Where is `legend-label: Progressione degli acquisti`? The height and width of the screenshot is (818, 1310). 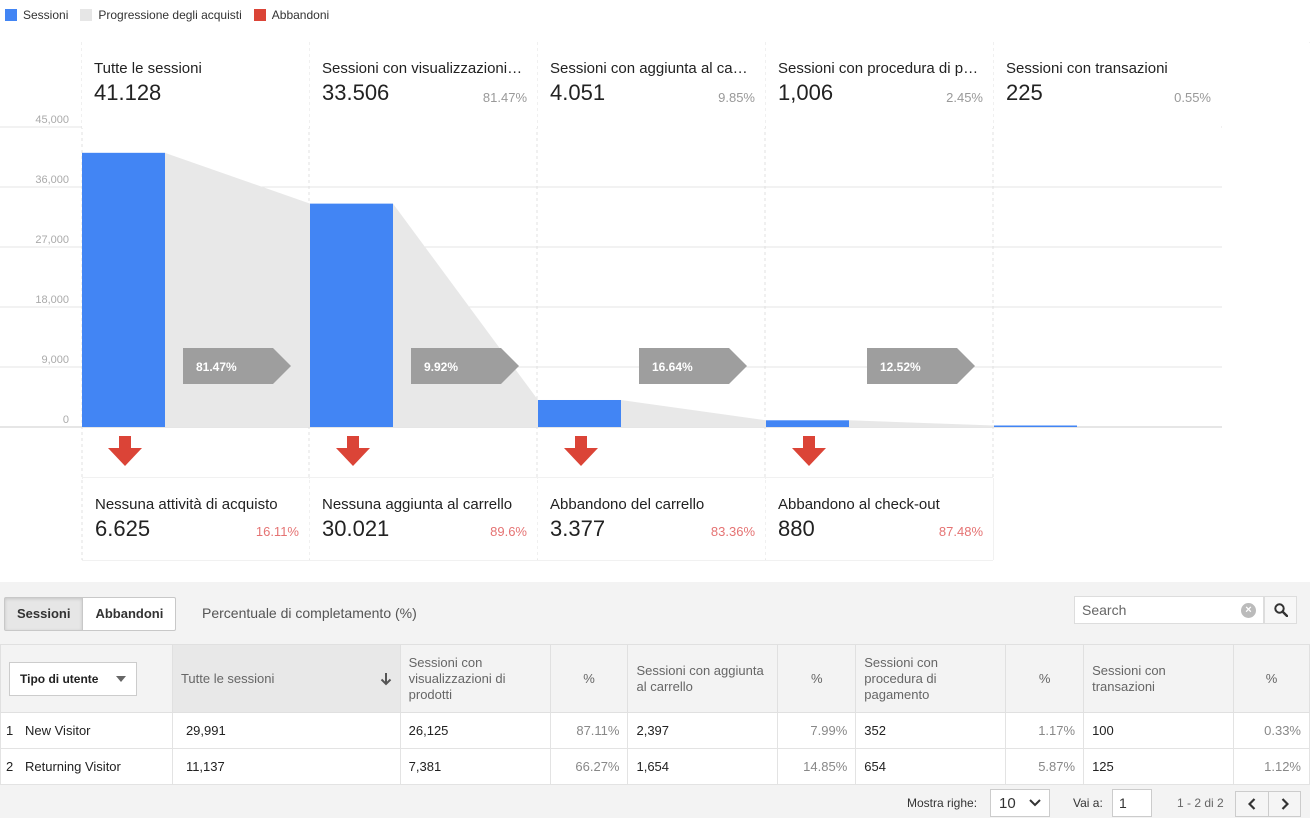 legend-label: Progressione degli acquisti is located at coordinates (170, 15).